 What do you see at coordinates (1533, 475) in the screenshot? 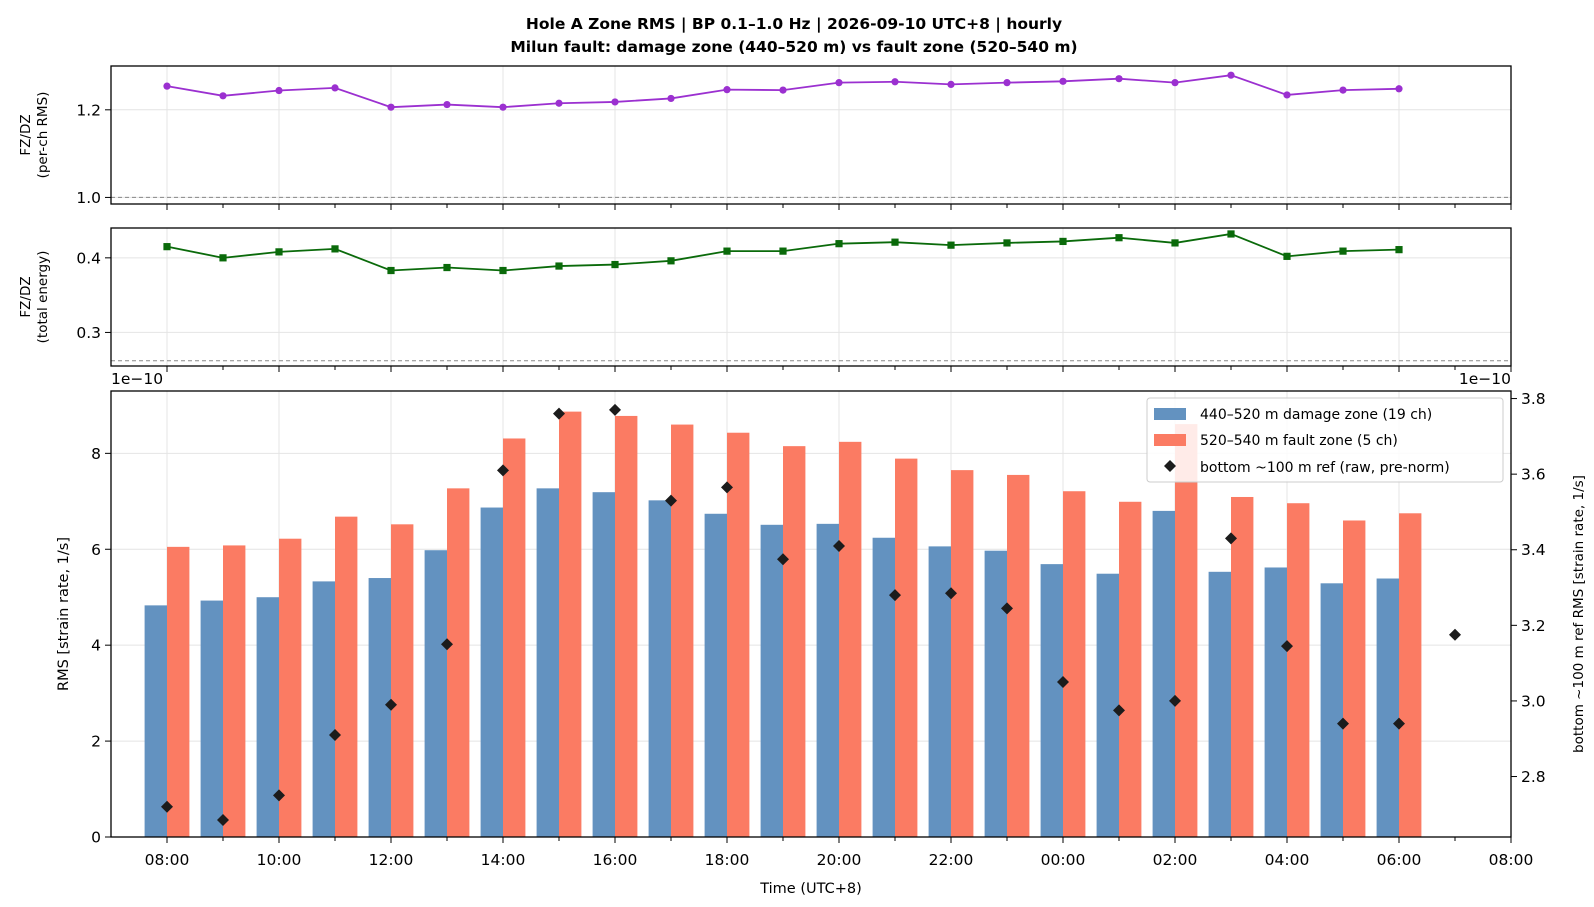
I see `y-right-tick-label: 3.6` at bounding box center [1533, 475].